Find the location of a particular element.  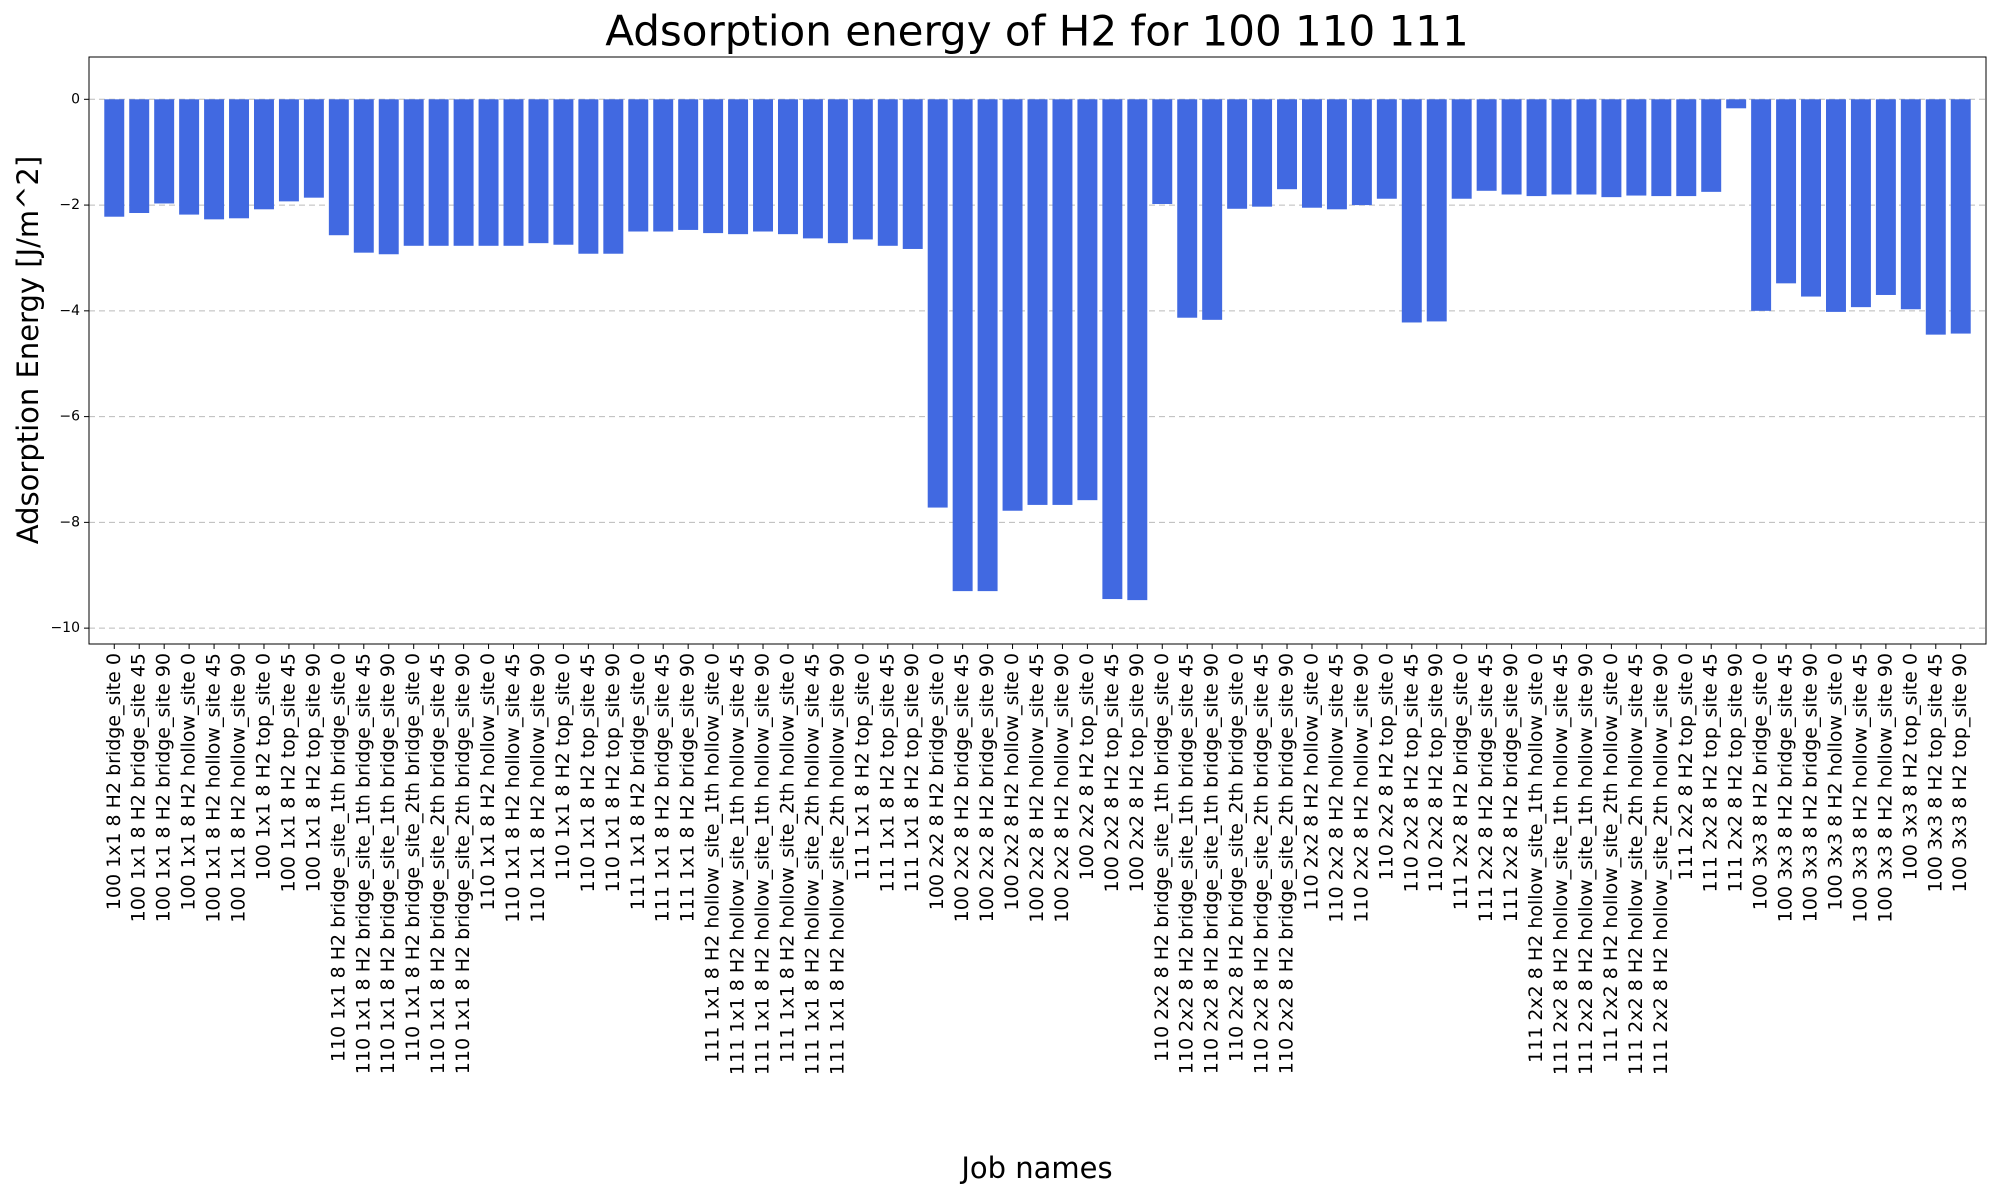

x-tick-label: 100 3x3 8 H2 bridge_site 45 is located at coordinates (1786, 787).